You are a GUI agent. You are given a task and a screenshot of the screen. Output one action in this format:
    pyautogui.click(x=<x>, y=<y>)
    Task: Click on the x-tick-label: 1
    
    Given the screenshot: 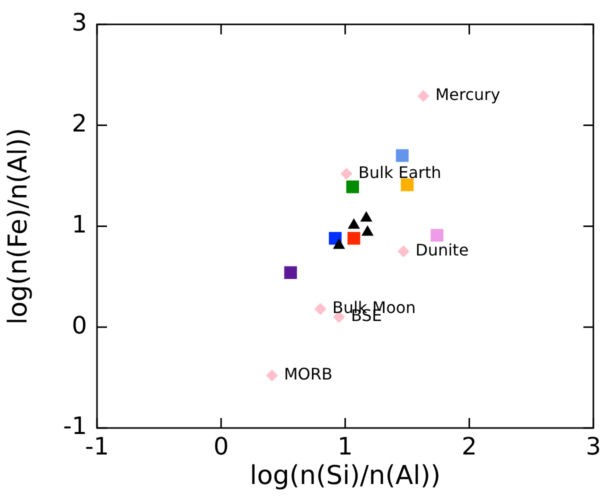 What is the action you would take?
    pyautogui.click(x=345, y=446)
    